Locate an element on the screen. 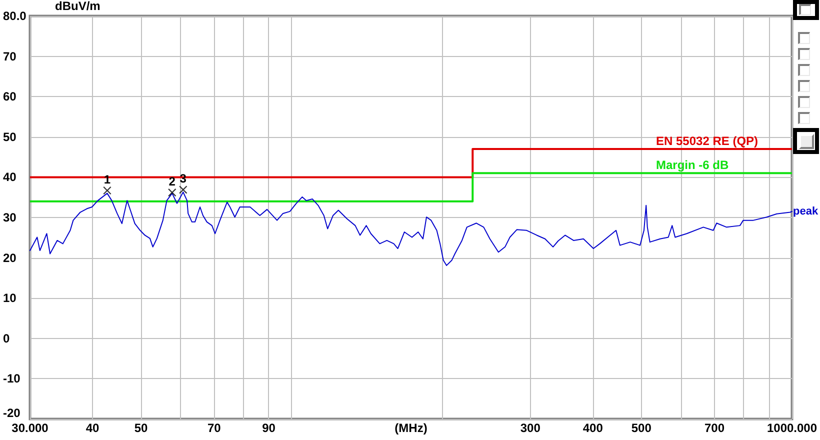 The width and height of the screenshot is (820, 440). y-axis-title: dBuV/m is located at coordinates (77, 6).